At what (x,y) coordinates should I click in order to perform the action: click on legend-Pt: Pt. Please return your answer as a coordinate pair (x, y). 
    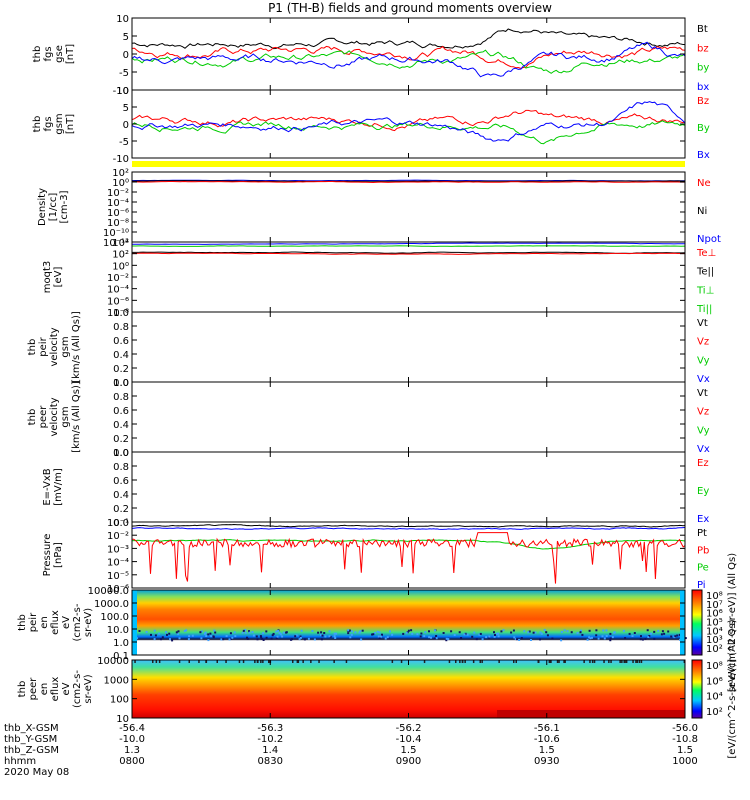
    Looking at the image, I should click on (702, 533).